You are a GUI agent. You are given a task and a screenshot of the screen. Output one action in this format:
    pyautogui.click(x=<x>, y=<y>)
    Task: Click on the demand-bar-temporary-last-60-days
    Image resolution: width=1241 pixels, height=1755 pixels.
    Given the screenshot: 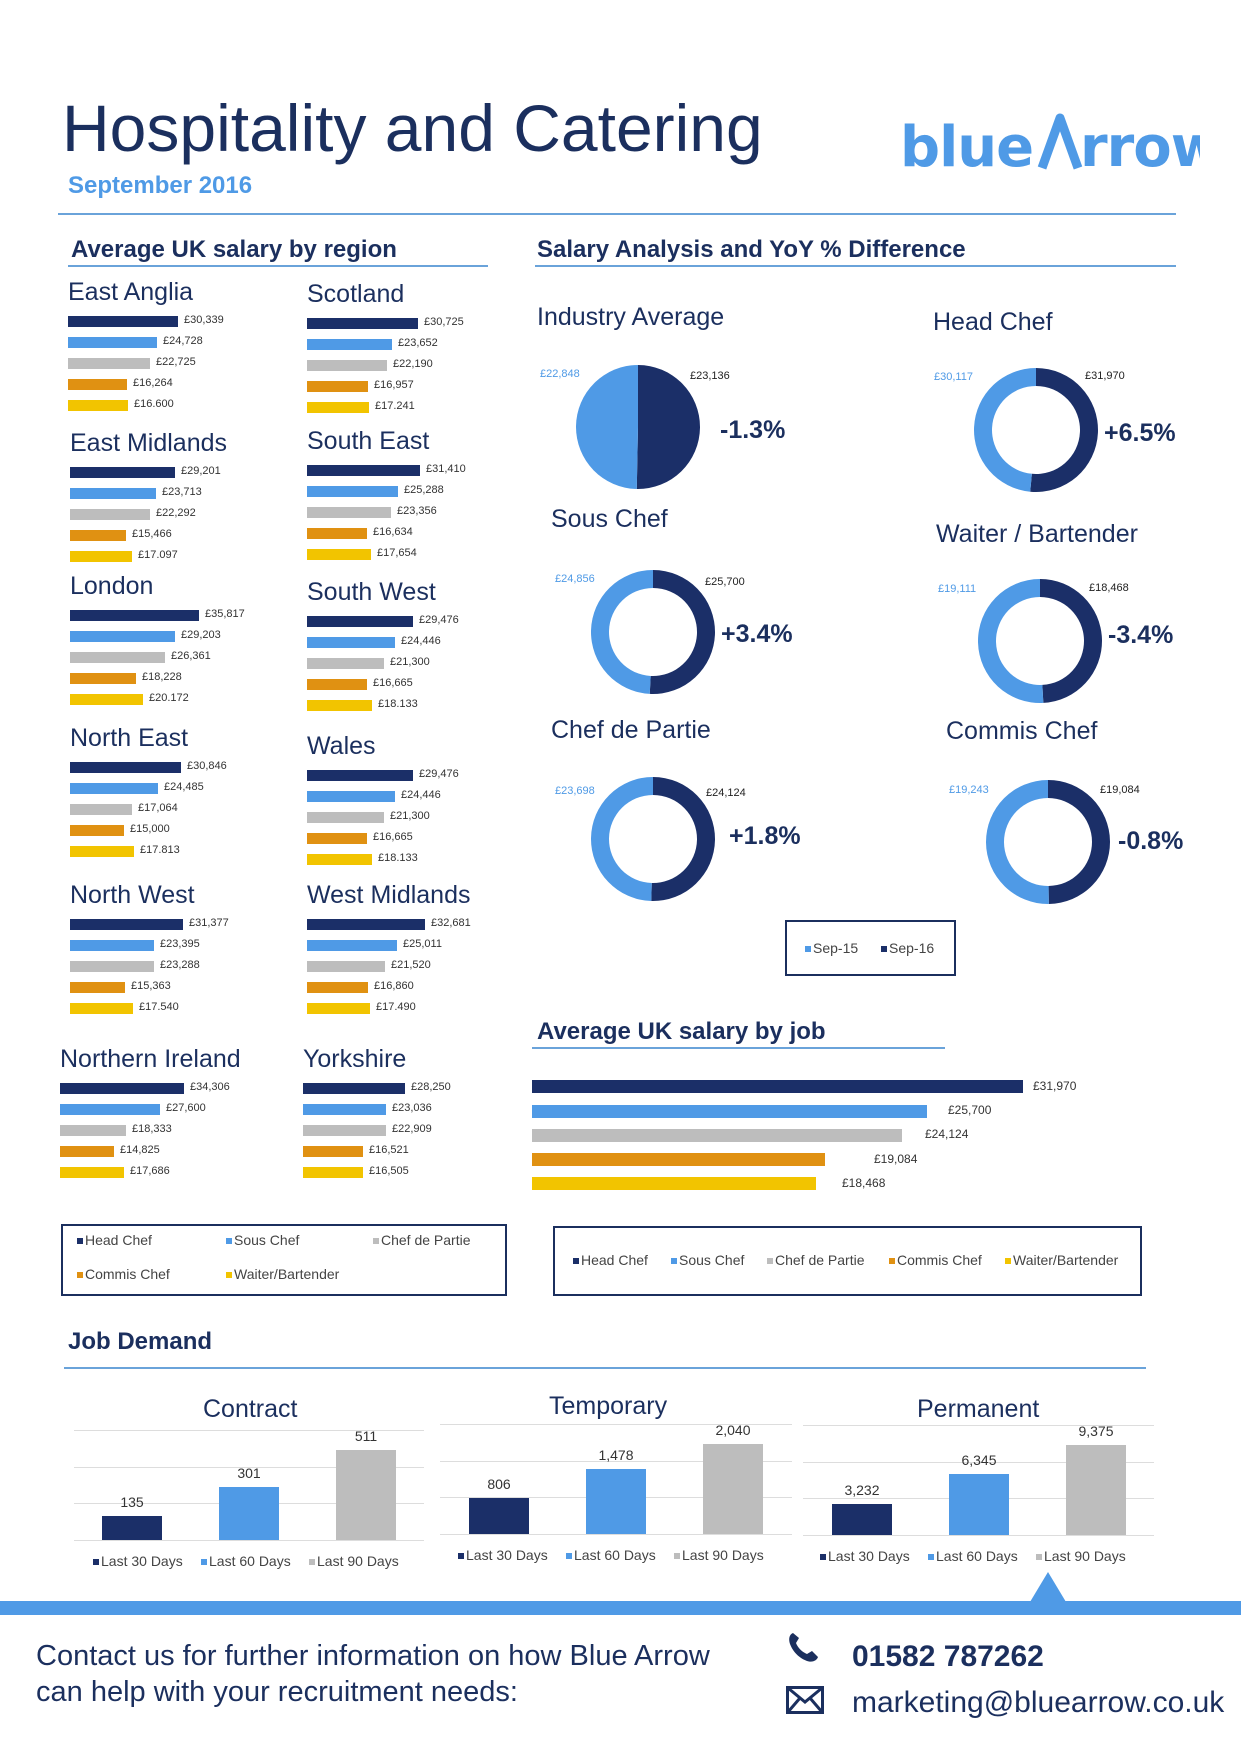 What is the action you would take?
    pyautogui.click(x=616, y=1501)
    